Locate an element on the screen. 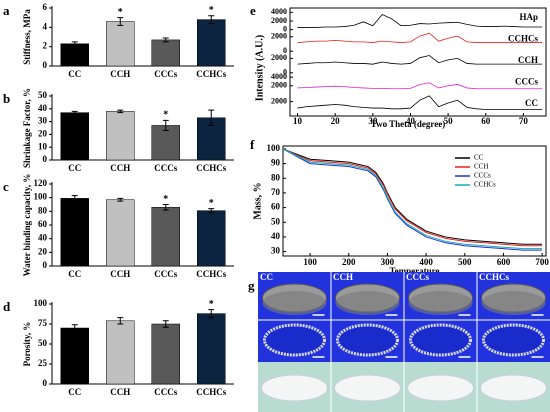 Image resolution: width=550 pixels, height=412 pixels. panel-label: g is located at coordinates (251, 285).